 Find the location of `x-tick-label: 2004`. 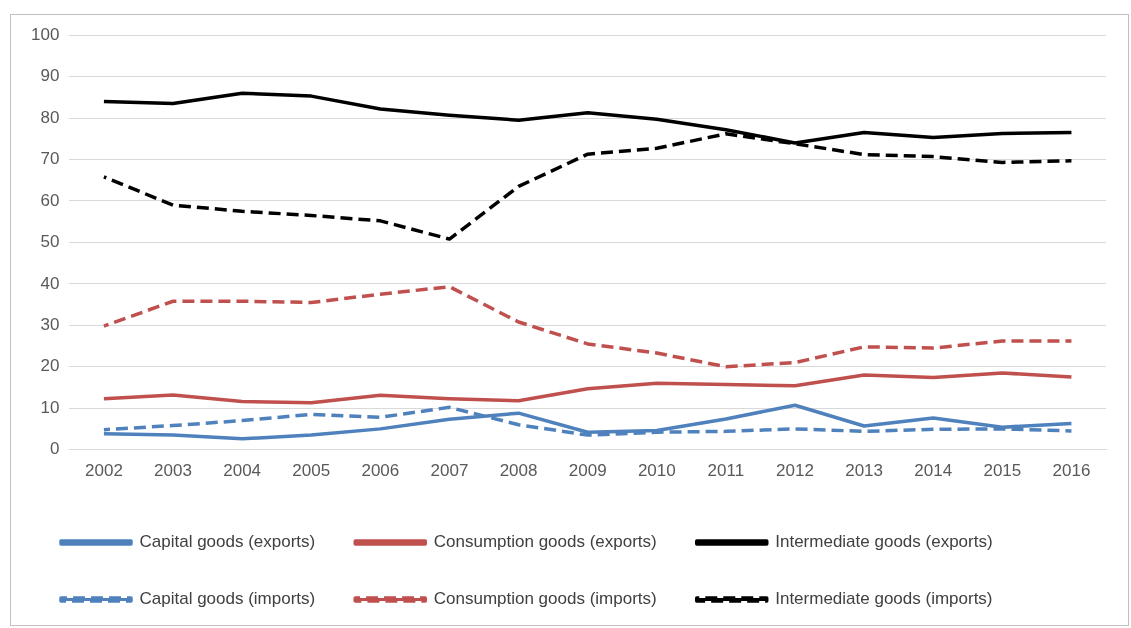

x-tick-label: 2004 is located at coordinates (242, 471).